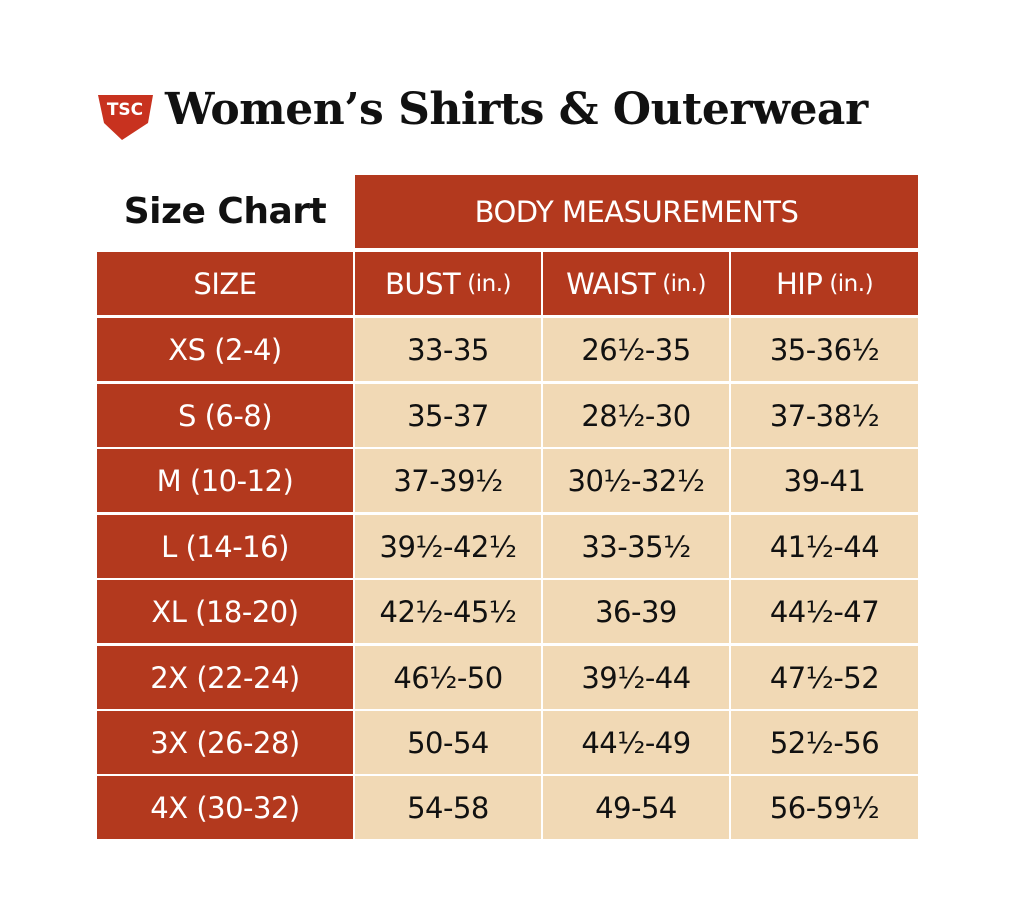 Image resolution: width=1009 pixels, height=915 pixels. I want to click on measure-cell: 35-36½, so click(824, 349).